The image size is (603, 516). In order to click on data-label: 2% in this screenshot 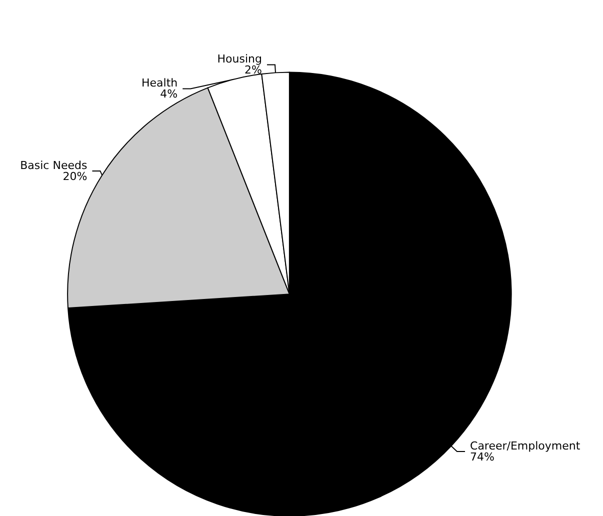, I will do `click(253, 70)`.